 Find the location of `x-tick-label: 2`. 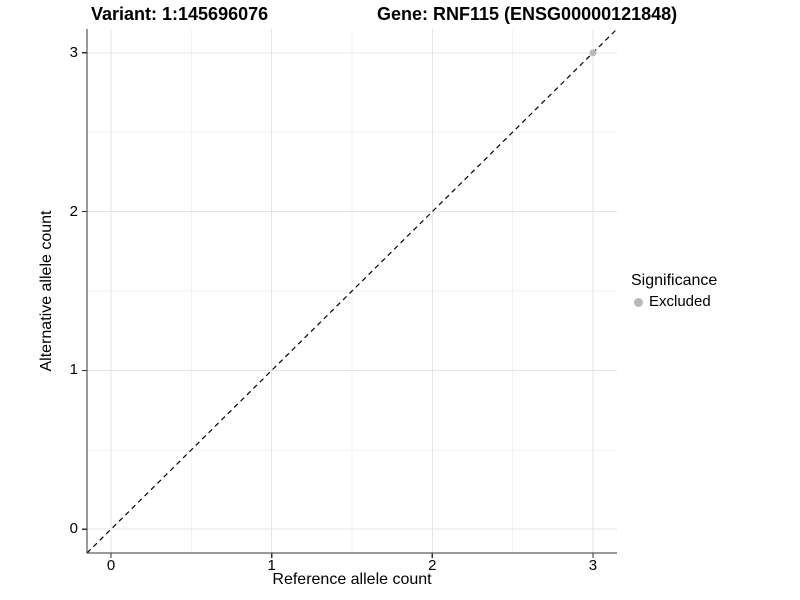

x-tick-label: 2 is located at coordinates (432, 565).